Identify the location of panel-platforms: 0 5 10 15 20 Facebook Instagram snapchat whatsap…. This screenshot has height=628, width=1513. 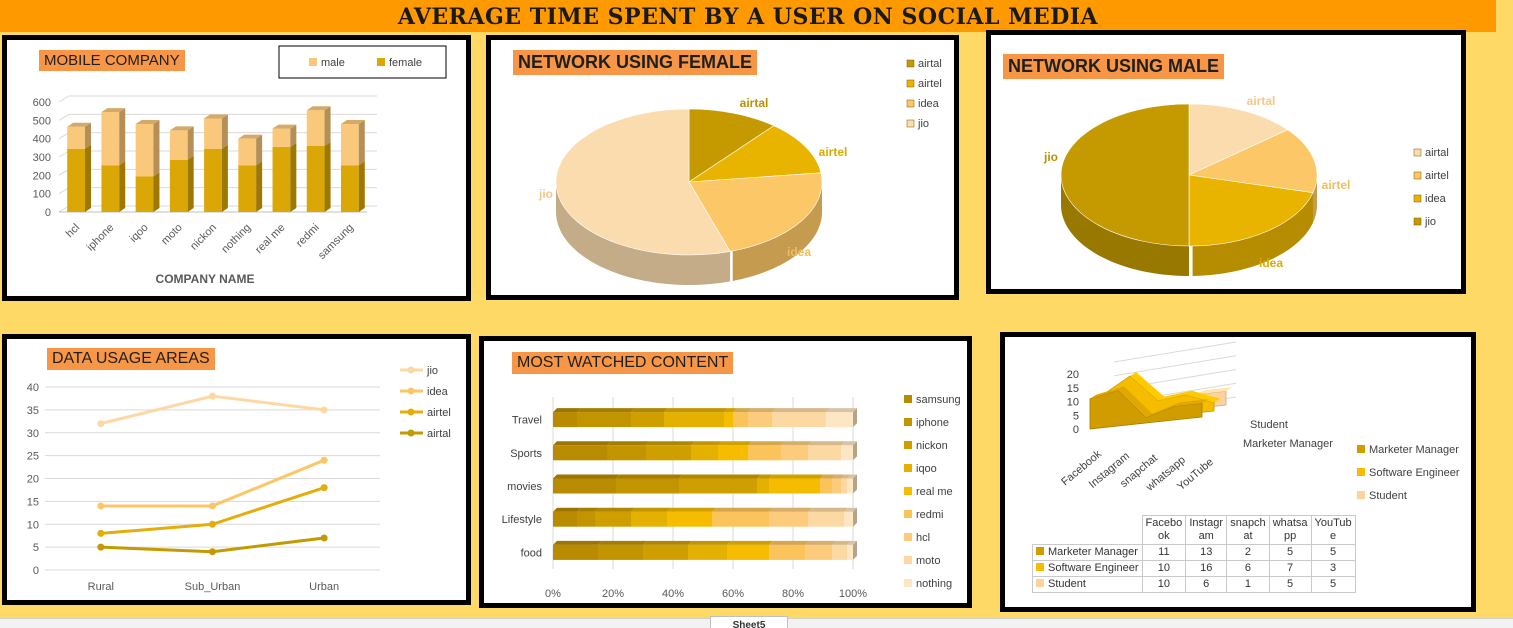
(1238, 472).